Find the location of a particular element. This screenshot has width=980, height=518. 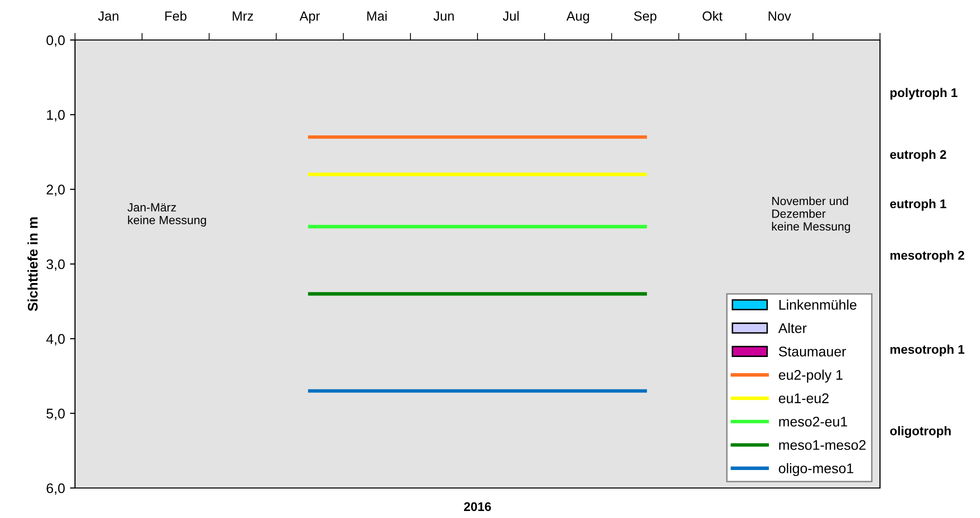

text: mesotroph 1 is located at coordinates (927, 350).